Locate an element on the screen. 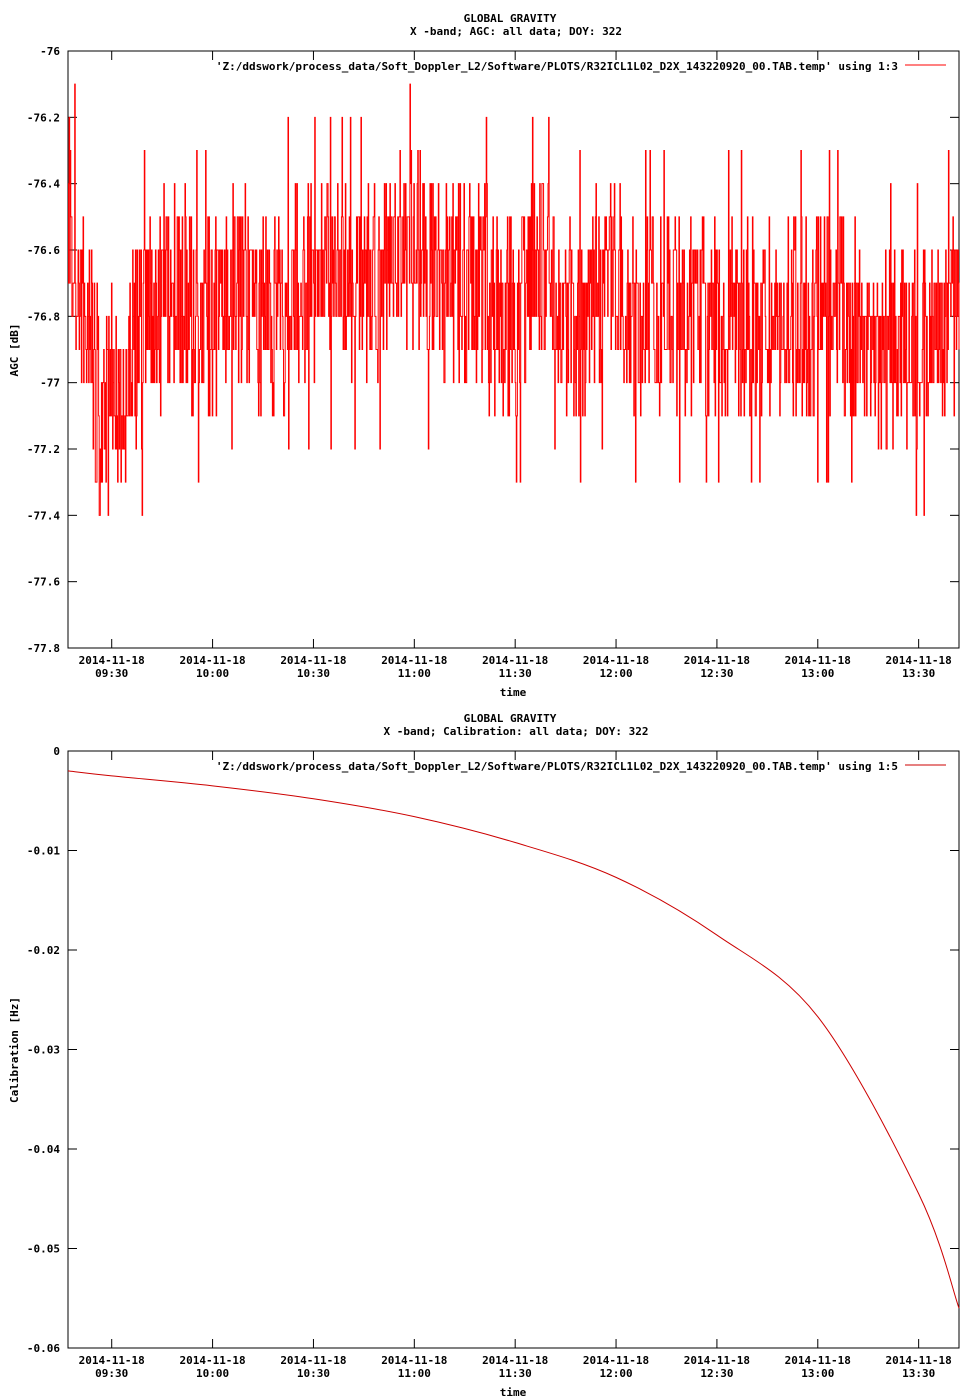 The height and width of the screenshot is (1400, 980). agc-x-tick-time: 13:30 is located at coordinates (918, 673).